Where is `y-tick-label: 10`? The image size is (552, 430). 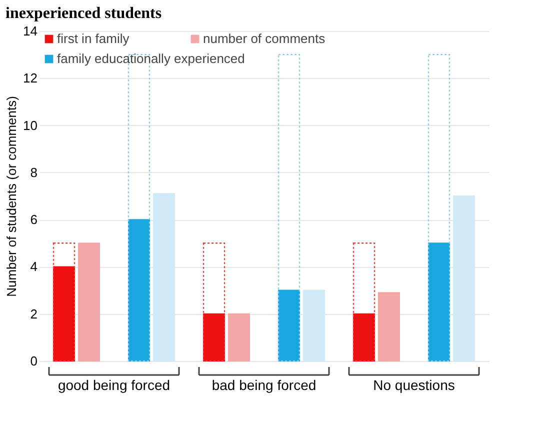
y-tick-label: 10 is located at coordinates (30, 125).